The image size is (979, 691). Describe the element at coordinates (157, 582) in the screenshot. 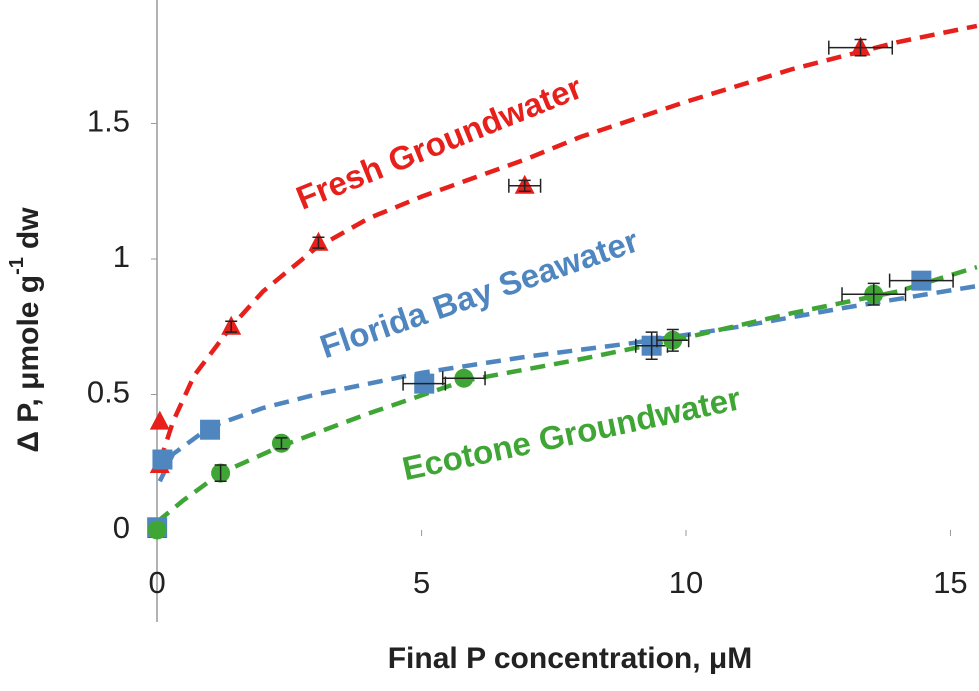

I see `x-tick-label: 0` at that location.